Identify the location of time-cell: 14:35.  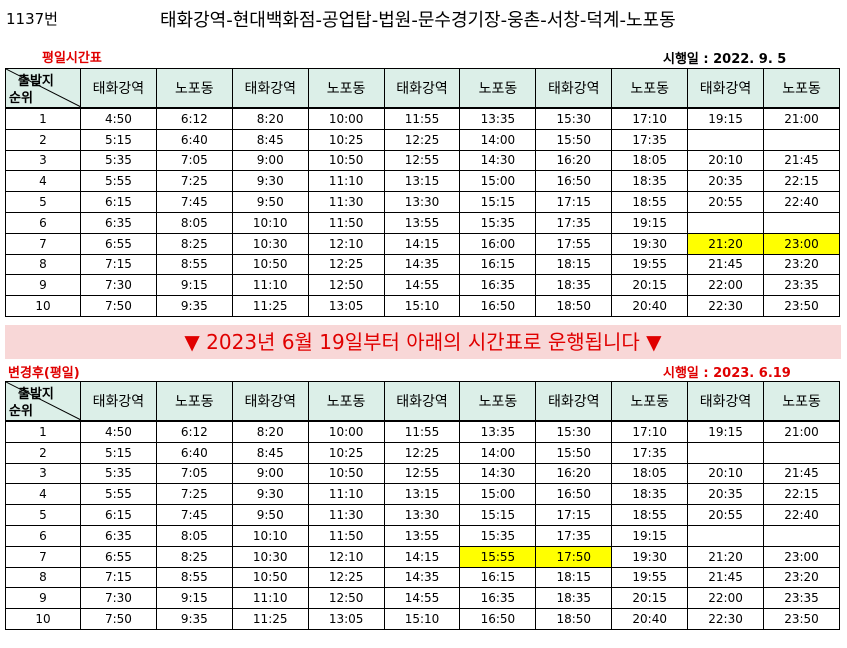
(422, 577).